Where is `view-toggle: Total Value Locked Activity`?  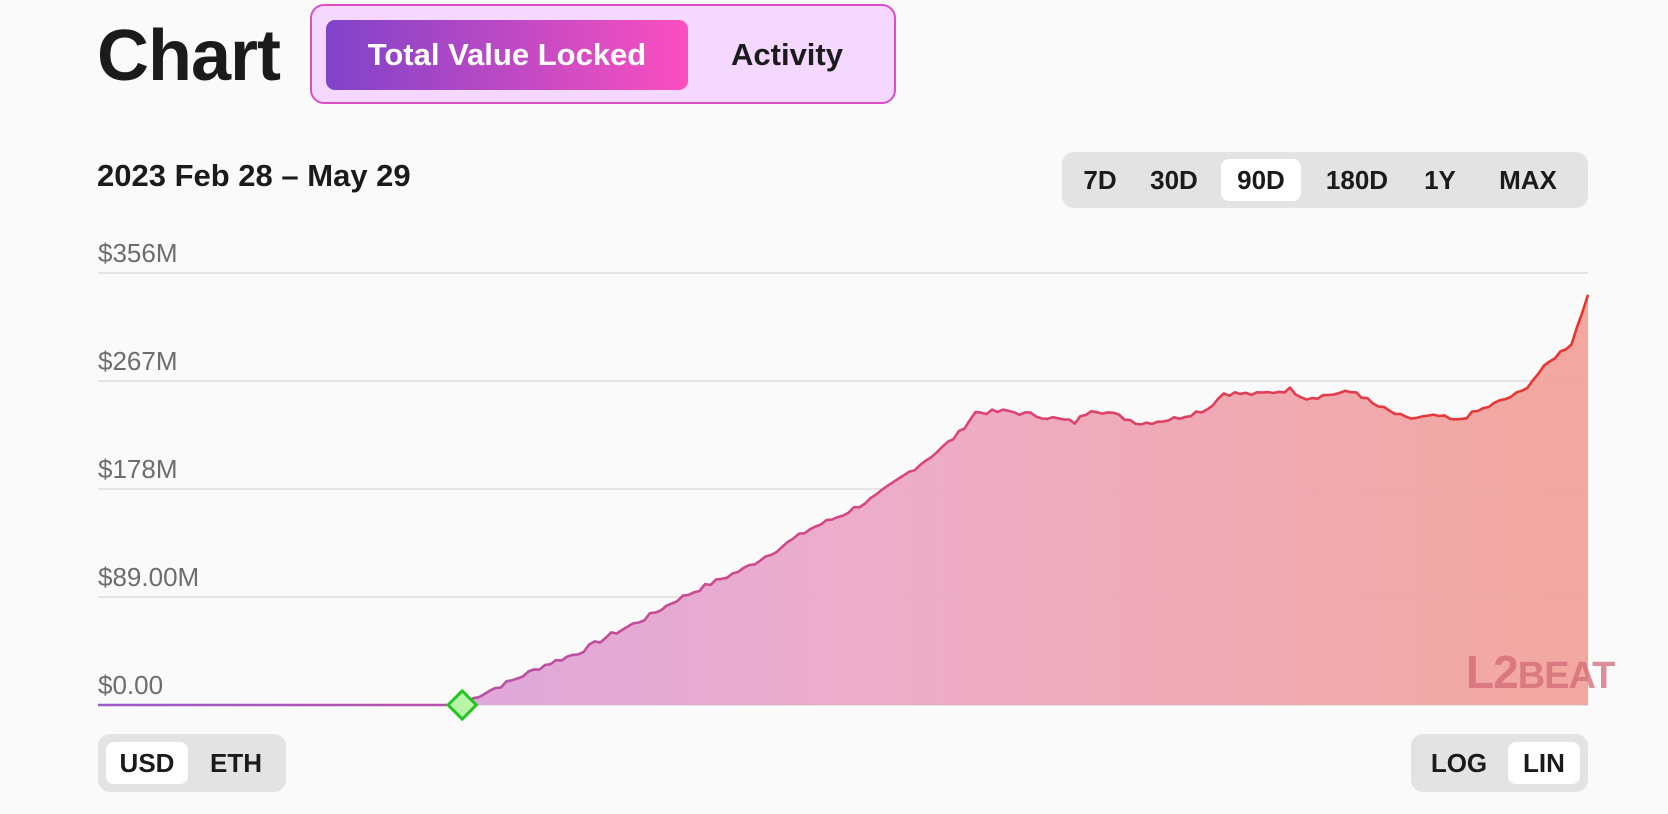
view-toggle: Total Value Locked Activity is located at coordinates (603, 54).